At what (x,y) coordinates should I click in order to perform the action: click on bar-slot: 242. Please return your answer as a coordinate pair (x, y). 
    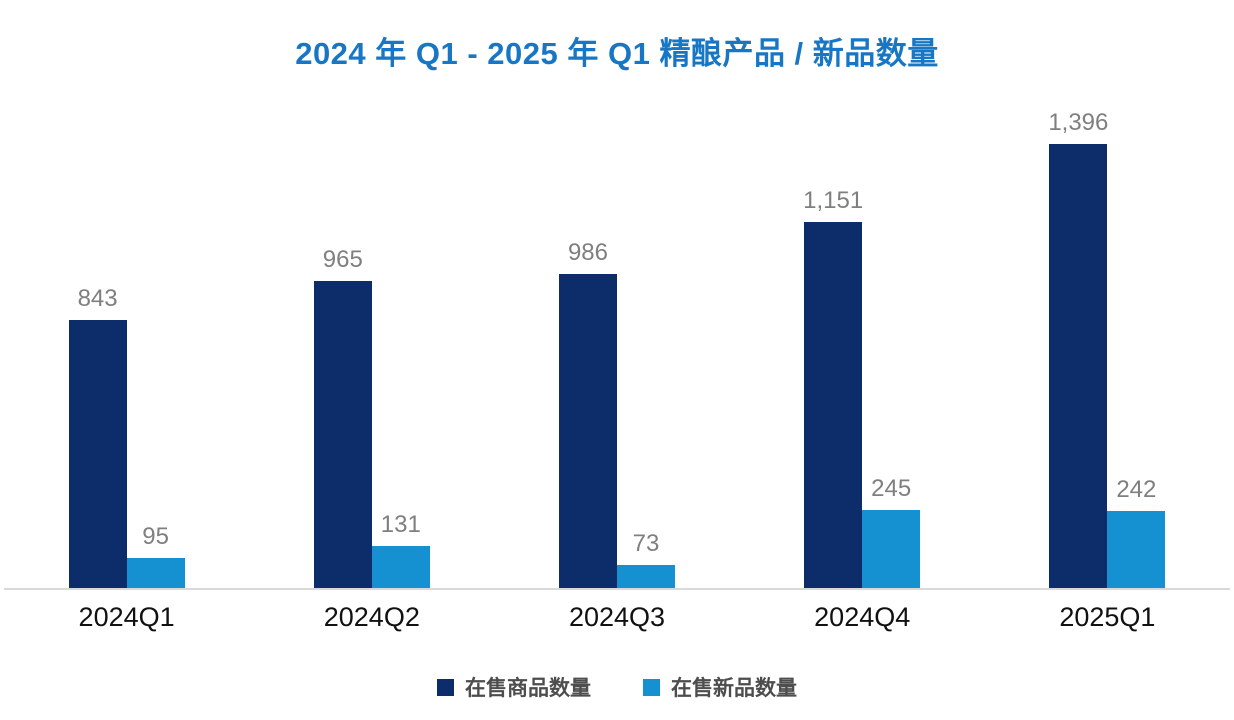
    Looking at the image, I should click on (1136, 359).